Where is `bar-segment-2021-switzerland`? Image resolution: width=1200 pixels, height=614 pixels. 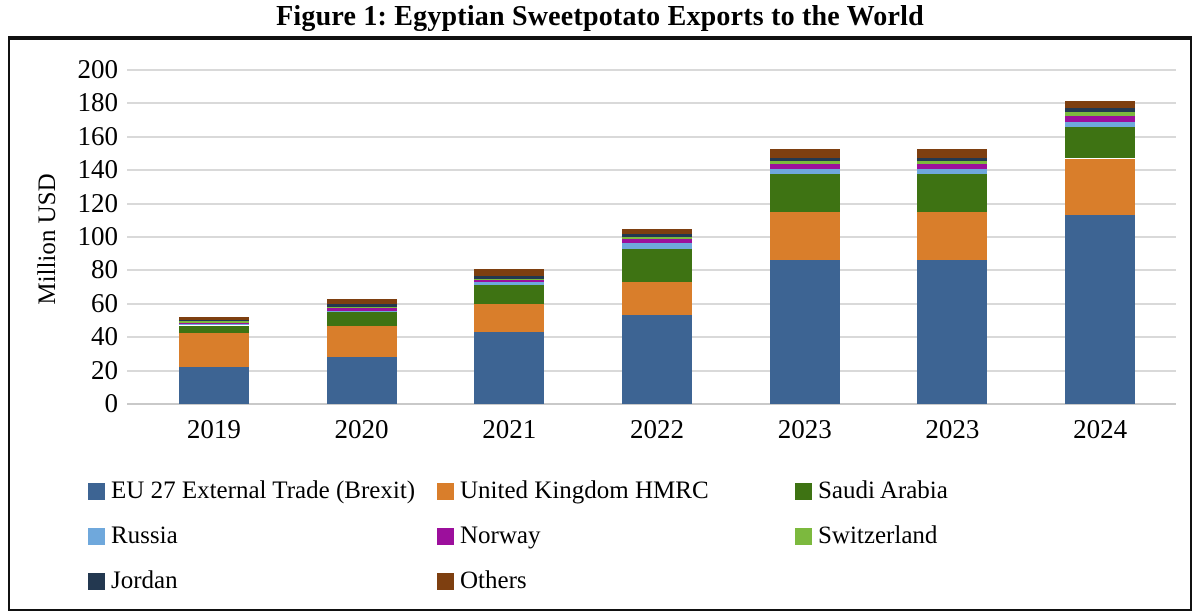 bar-segment-2021-switzerland is located at coordinates (509, 279).